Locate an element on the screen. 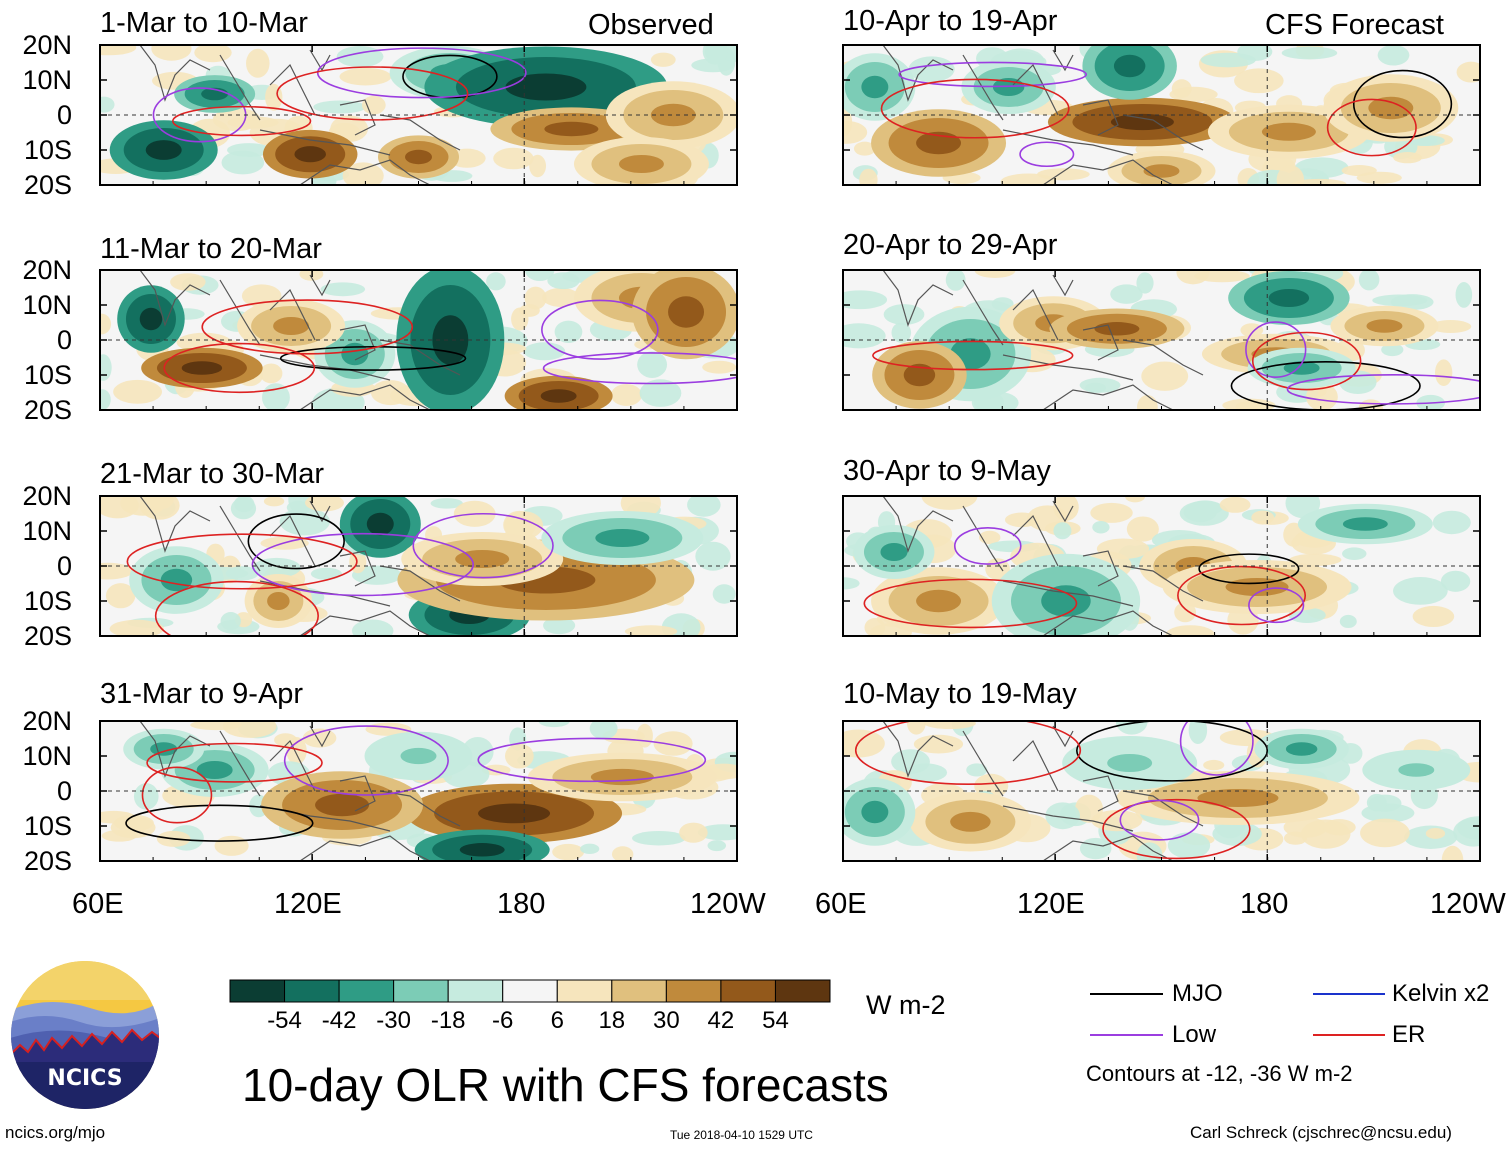  colorbar-label: -42 is located at coordinates (339, 1020).